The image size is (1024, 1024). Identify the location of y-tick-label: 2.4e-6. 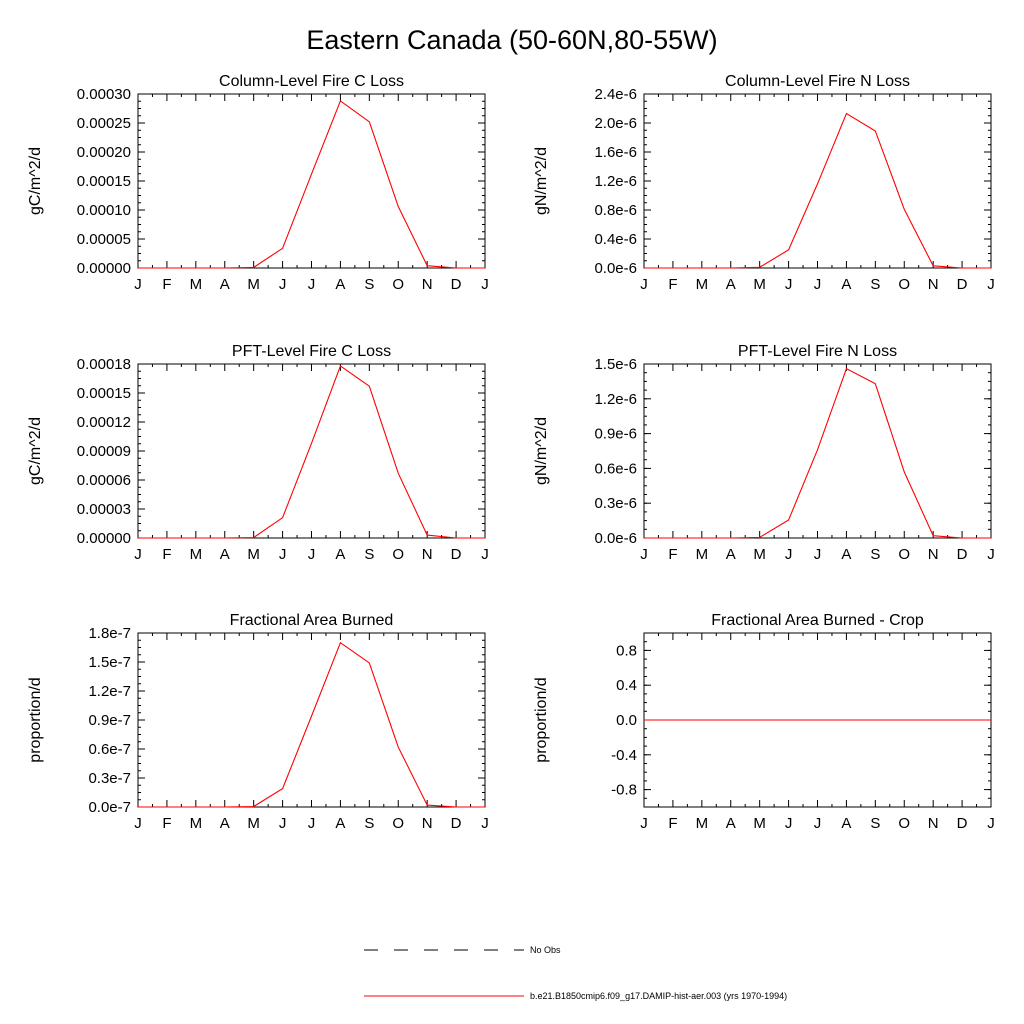
(615, 94).